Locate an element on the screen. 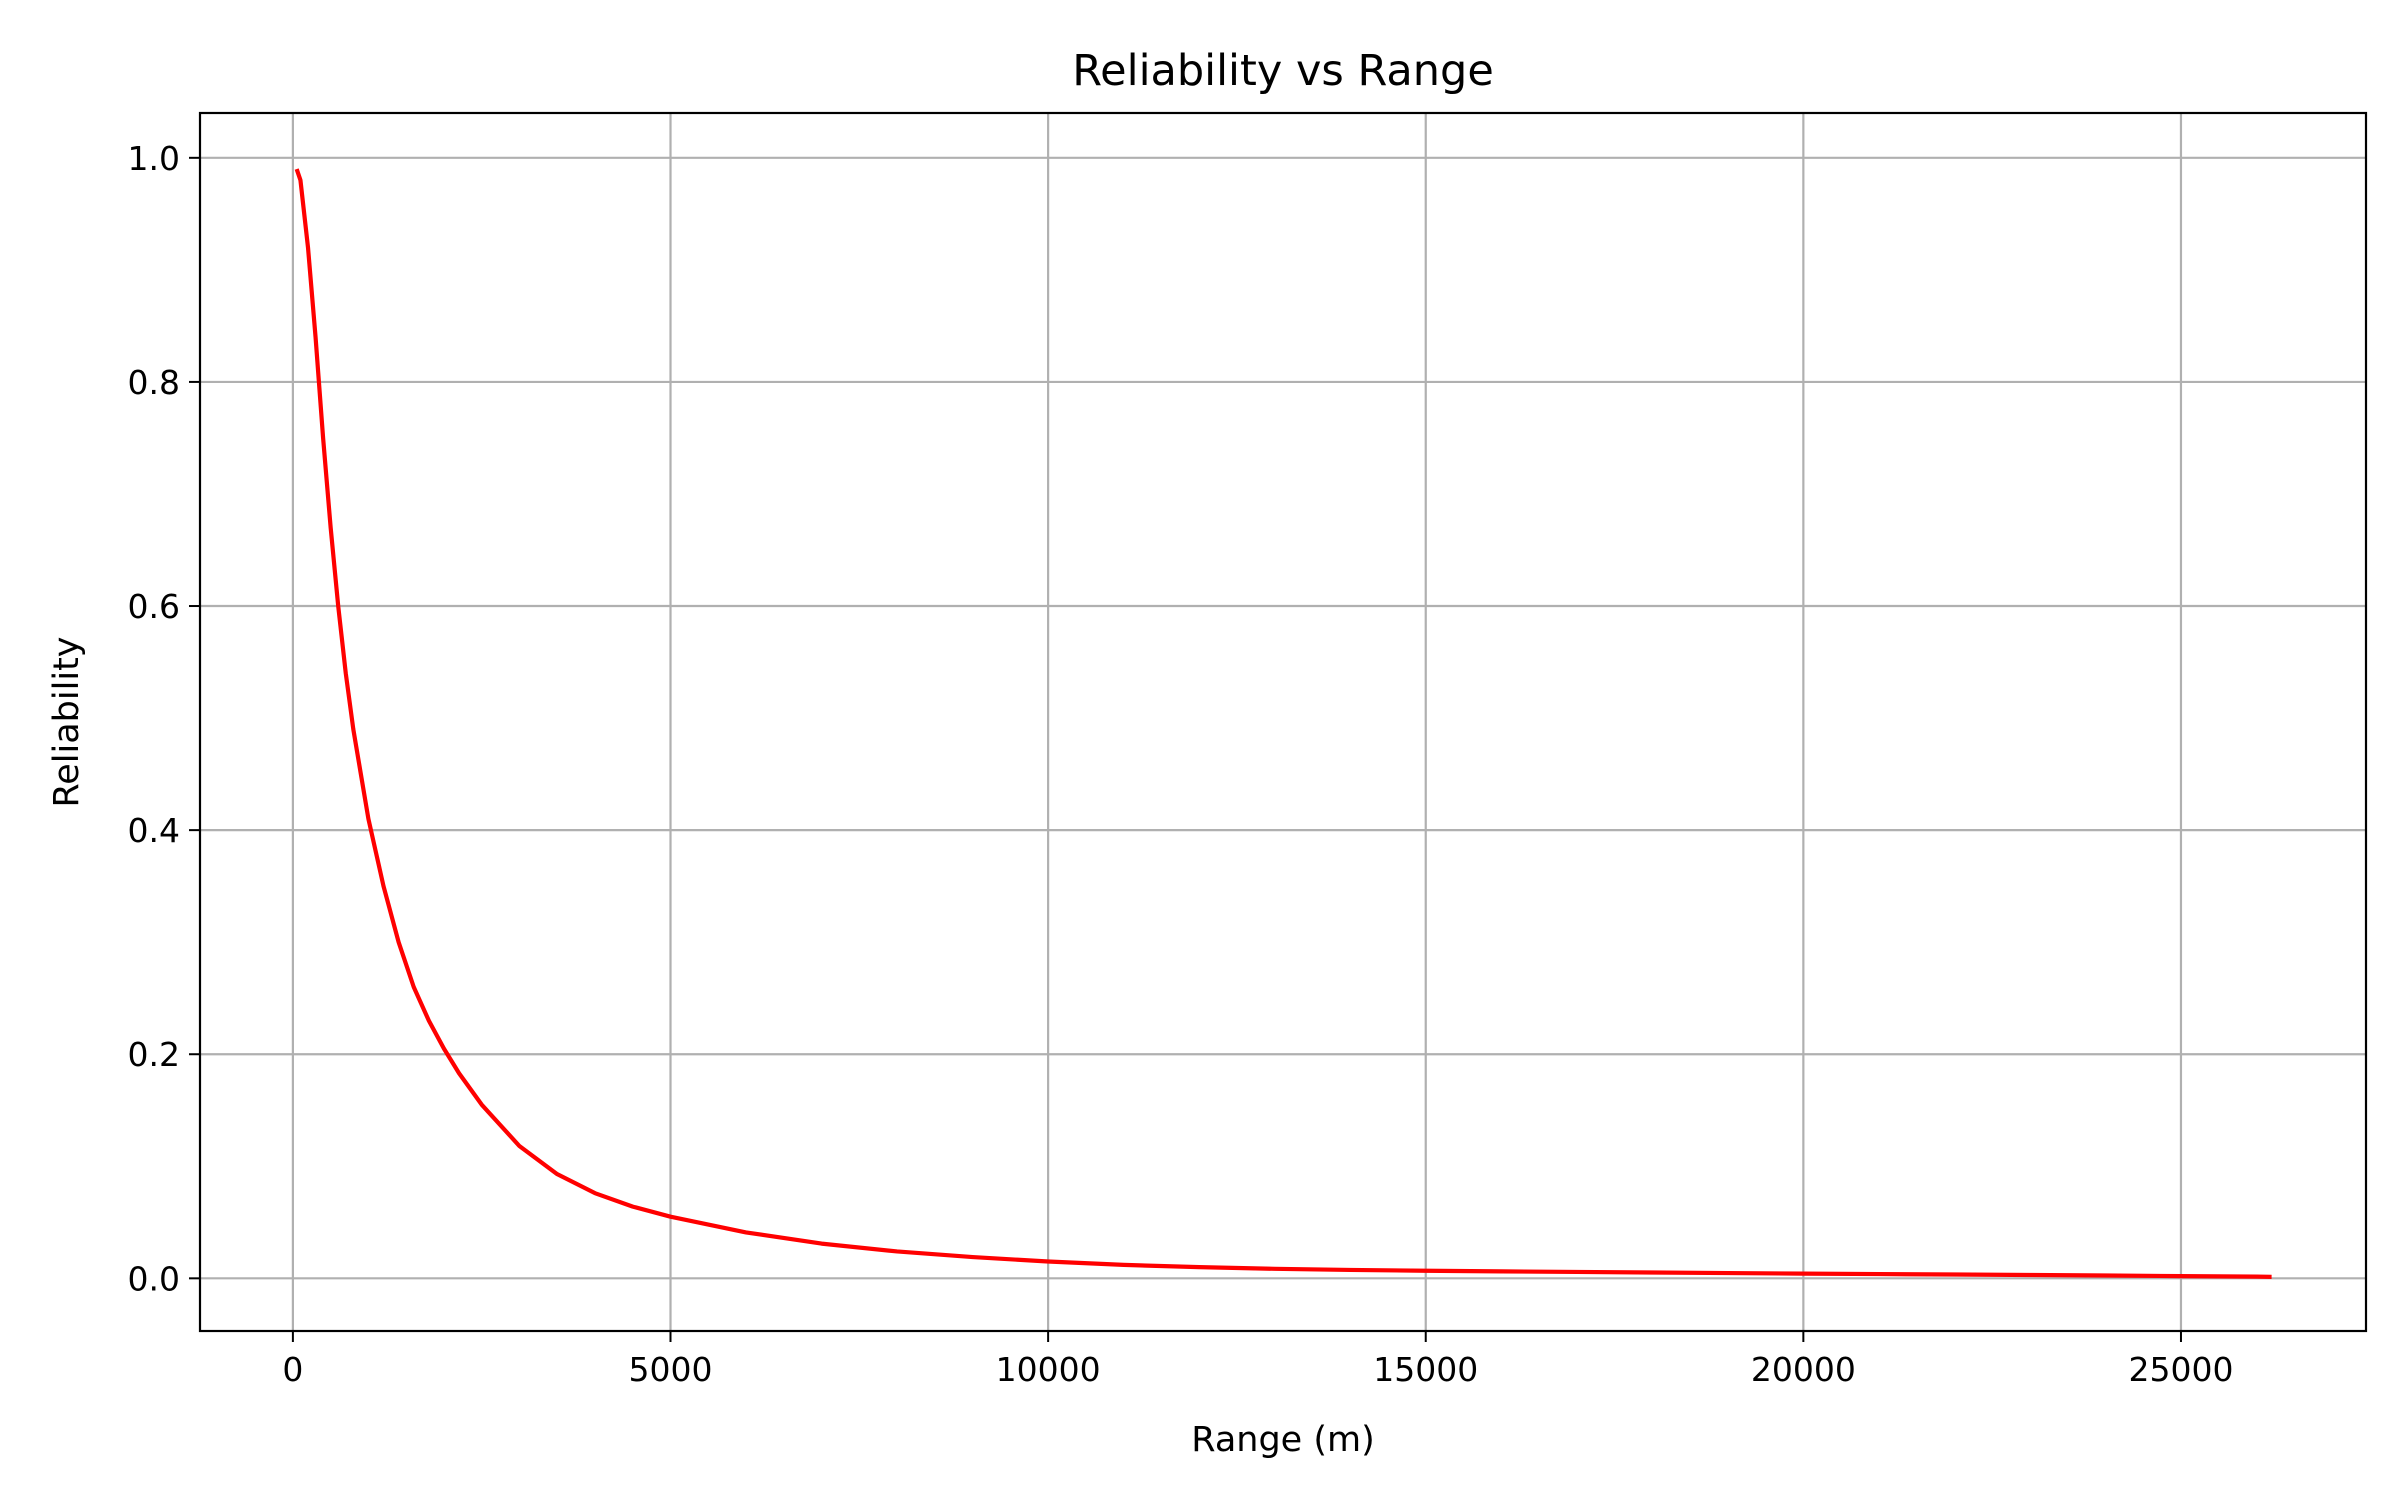 The height and width of the screenshot is (1500, 2400). y-tick-label: 0.4 is located at coordinates (154, 830).